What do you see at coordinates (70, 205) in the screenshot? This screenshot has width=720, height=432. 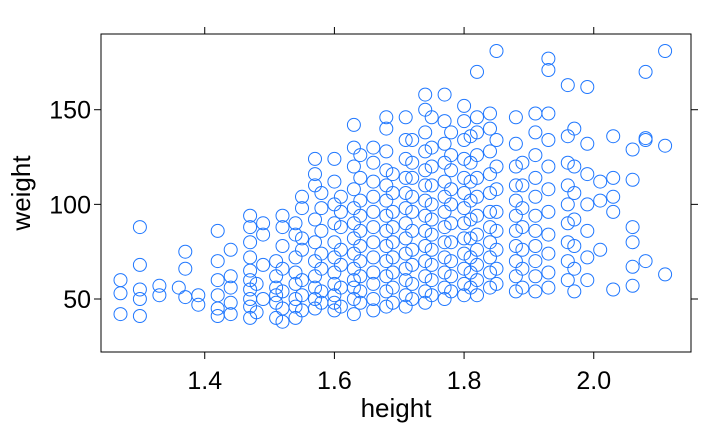 I see `y-tick-label: 100` at bounding box center [70, 205].